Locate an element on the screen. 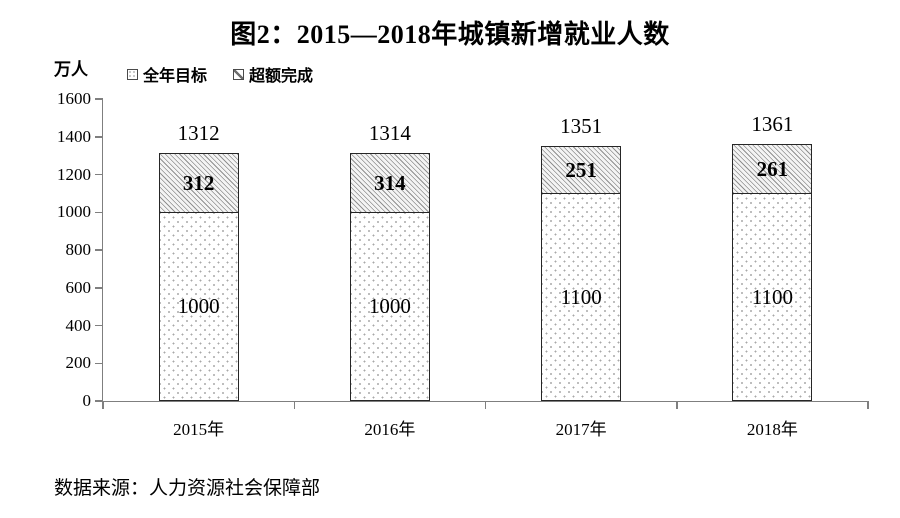 Image resolution: width=900 pixels, height=518 pixels. legend-item-annual-target: 全年目标 is located at coordinates (167, 74).